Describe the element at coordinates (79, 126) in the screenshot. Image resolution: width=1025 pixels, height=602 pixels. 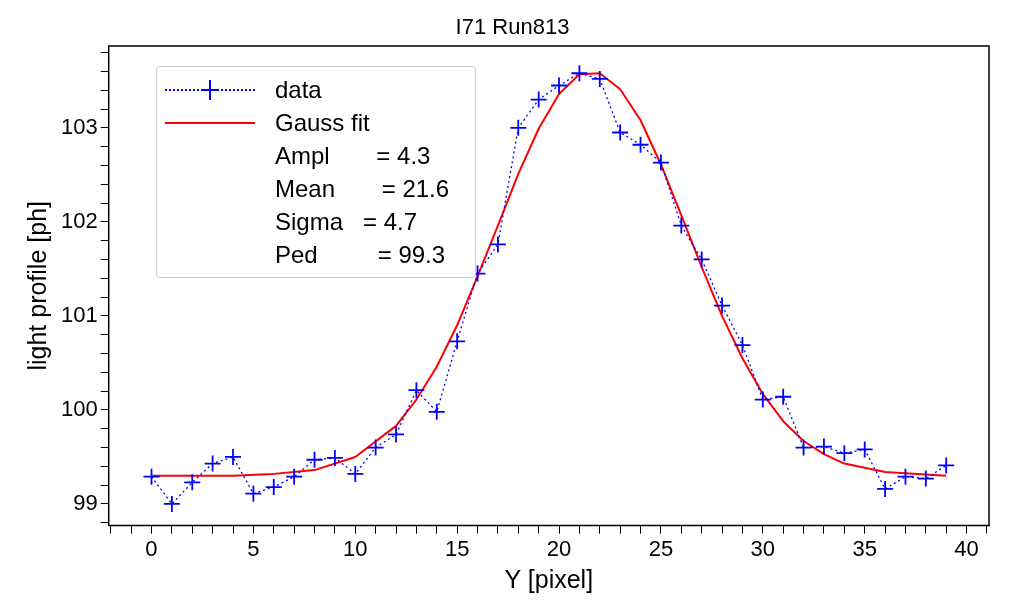
I see `y-tick-label: 103` at that location.